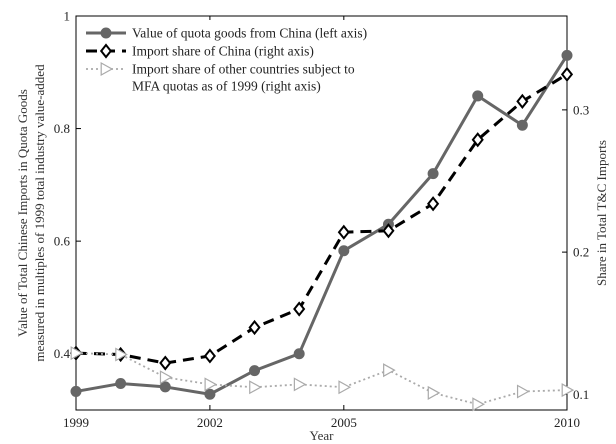 The width and height of the screenshot is (616, 444). Describe the element at coordinates (62, 353) in the screenshot. I see `y-left-tick-label: 0.4` at that location.